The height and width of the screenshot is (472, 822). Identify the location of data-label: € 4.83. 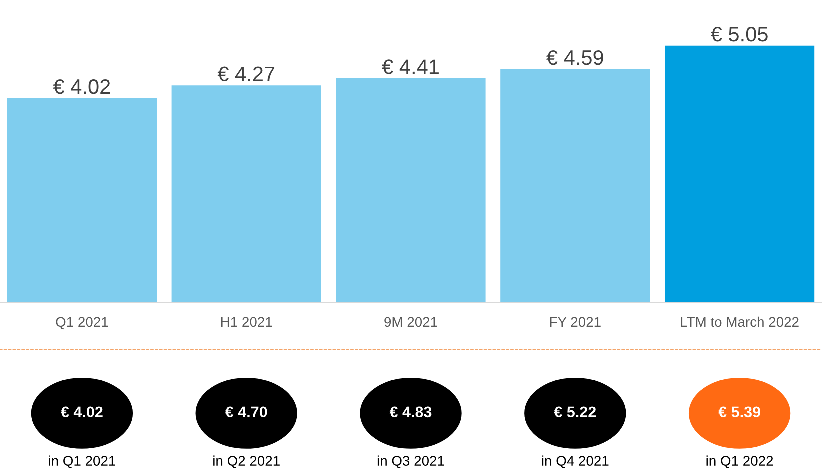
(411, 412).